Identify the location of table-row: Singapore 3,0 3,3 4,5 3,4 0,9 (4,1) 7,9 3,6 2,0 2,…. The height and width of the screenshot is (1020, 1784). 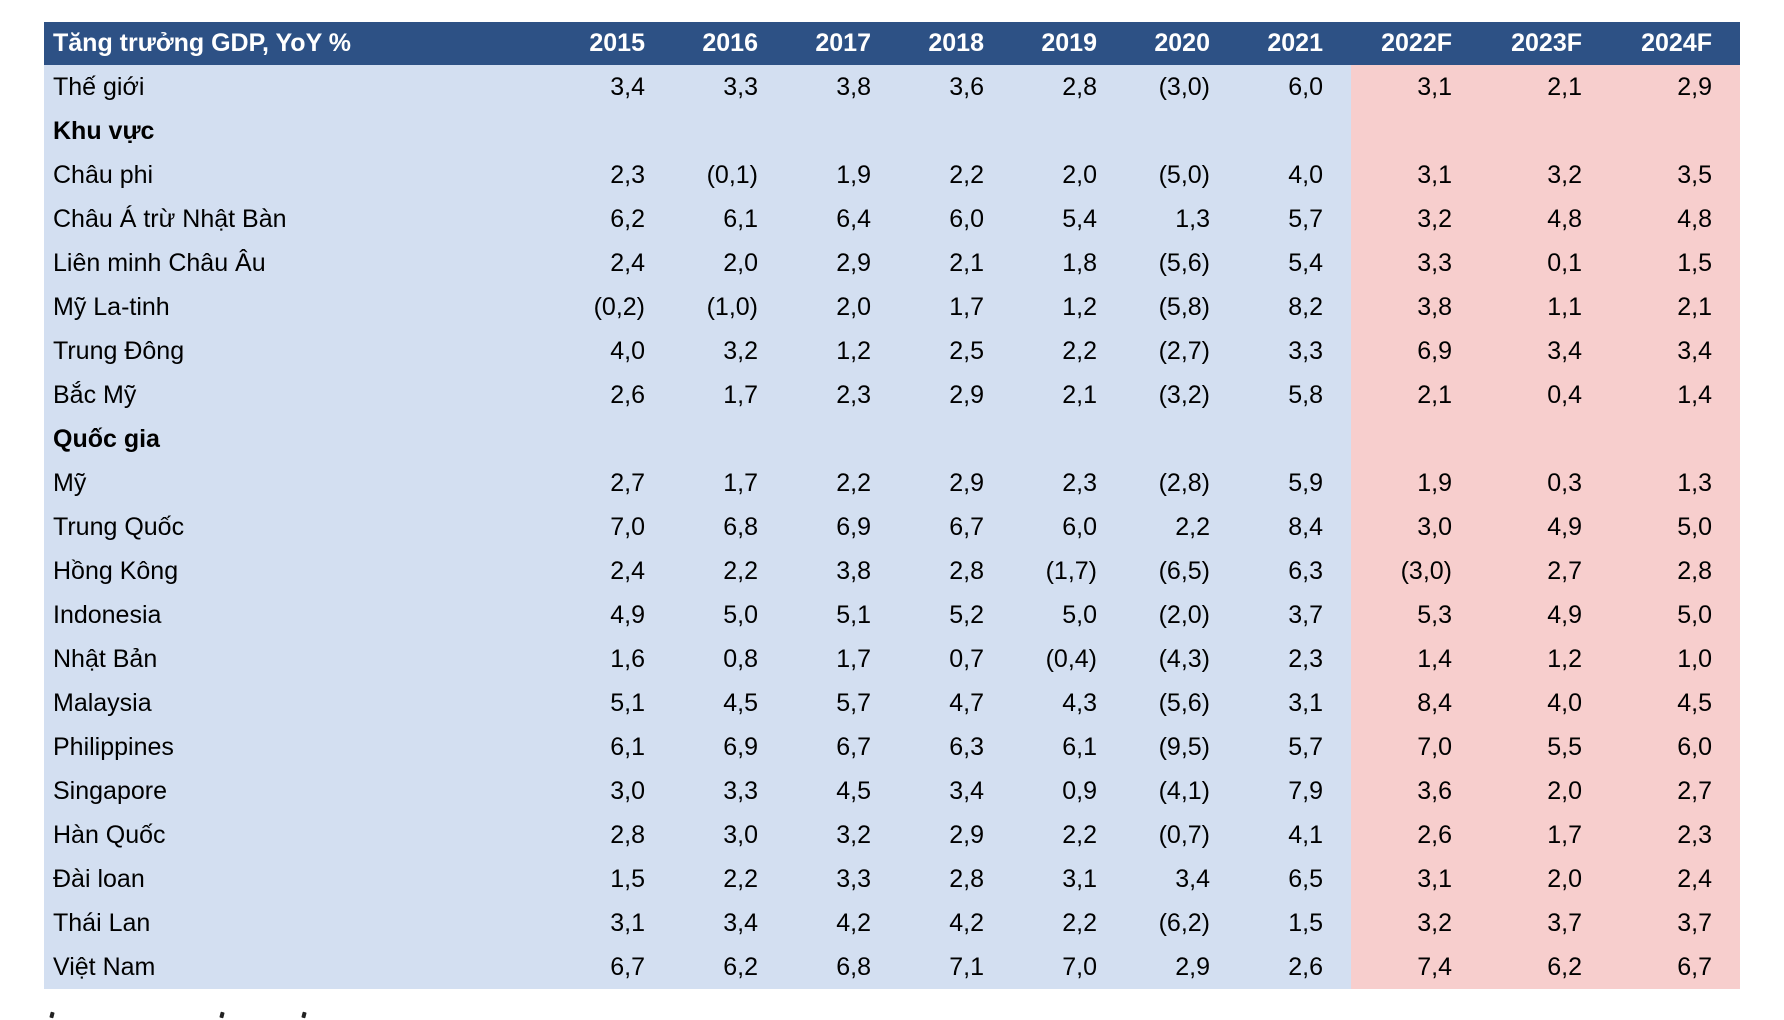
(892, 791).